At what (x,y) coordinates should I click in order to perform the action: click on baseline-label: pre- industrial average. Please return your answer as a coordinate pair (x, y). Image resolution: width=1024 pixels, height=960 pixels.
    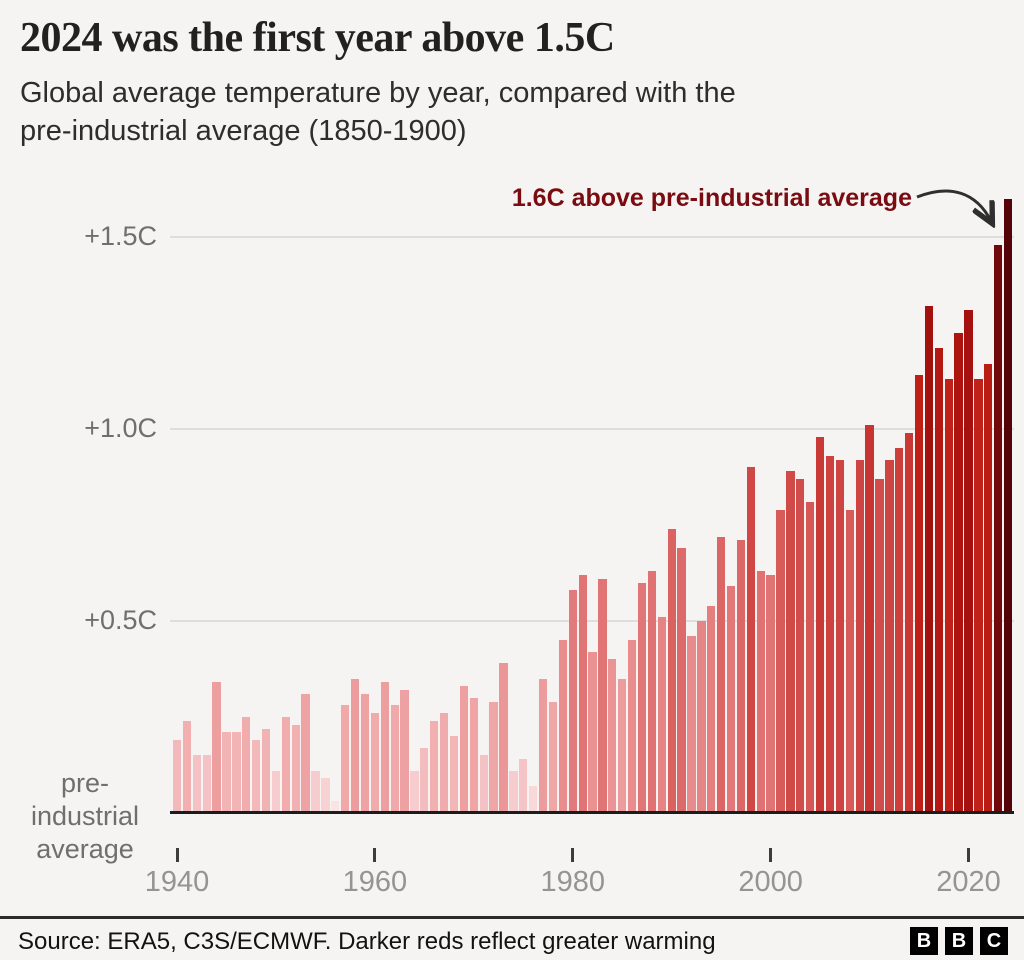
    Looking at the image, I should click on (85, 816).